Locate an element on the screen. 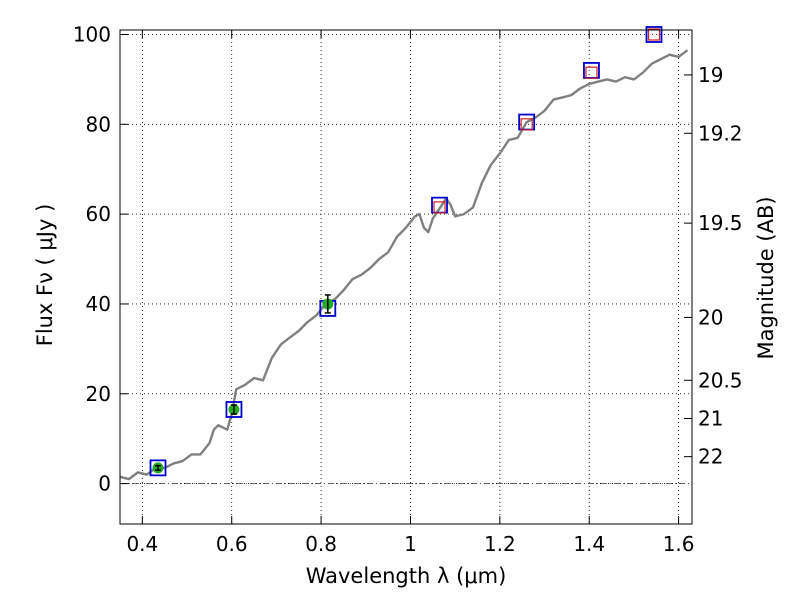  magnitude-axis-label: Magnitude (AB) is located at coordinates (766, 277).